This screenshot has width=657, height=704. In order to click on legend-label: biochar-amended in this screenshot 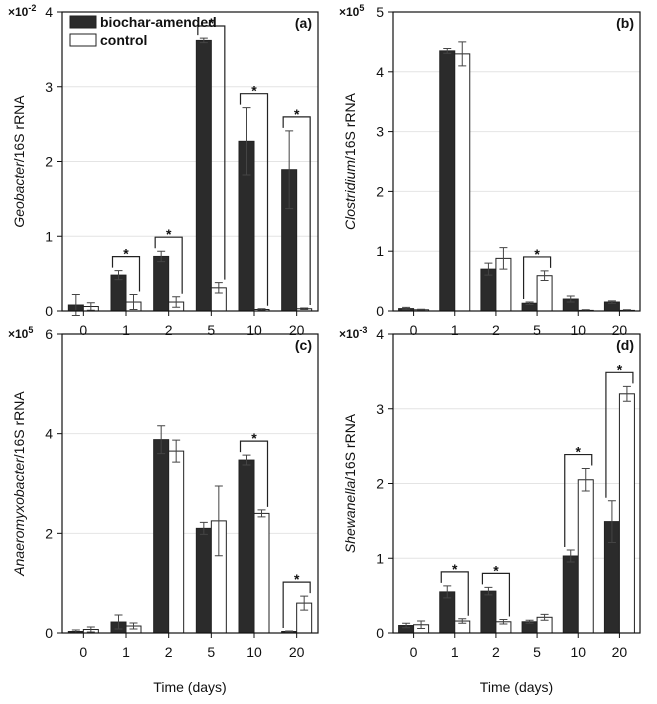, I will do `click(158, 22)`.